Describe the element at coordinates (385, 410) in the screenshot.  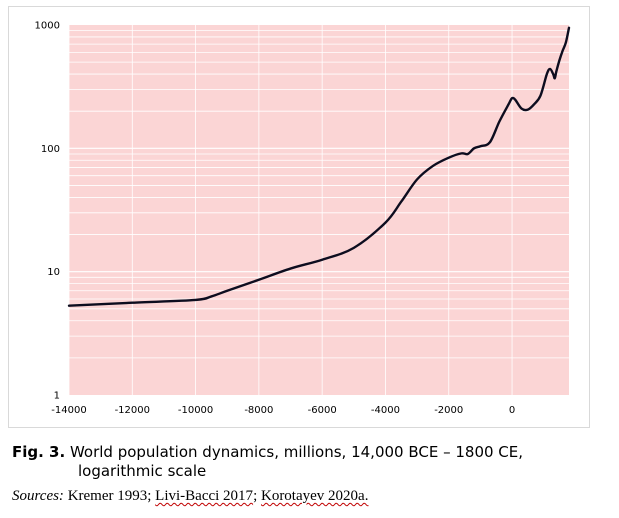
I see `x-tick-label: -4000` at that location.